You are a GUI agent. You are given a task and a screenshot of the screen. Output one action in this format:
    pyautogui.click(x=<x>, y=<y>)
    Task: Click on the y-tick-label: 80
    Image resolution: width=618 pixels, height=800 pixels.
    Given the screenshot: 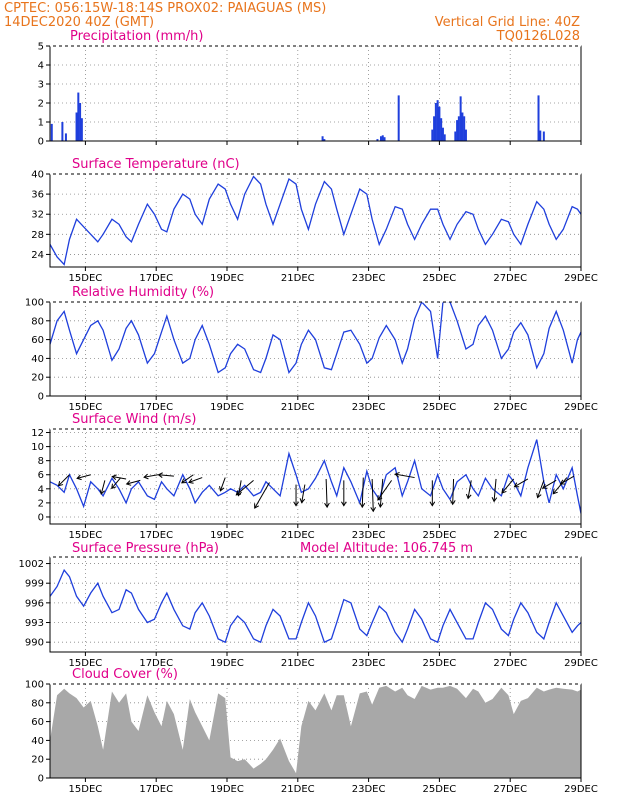 What is the action you would take?
    pyautogui.click(x=37, y=703)
    